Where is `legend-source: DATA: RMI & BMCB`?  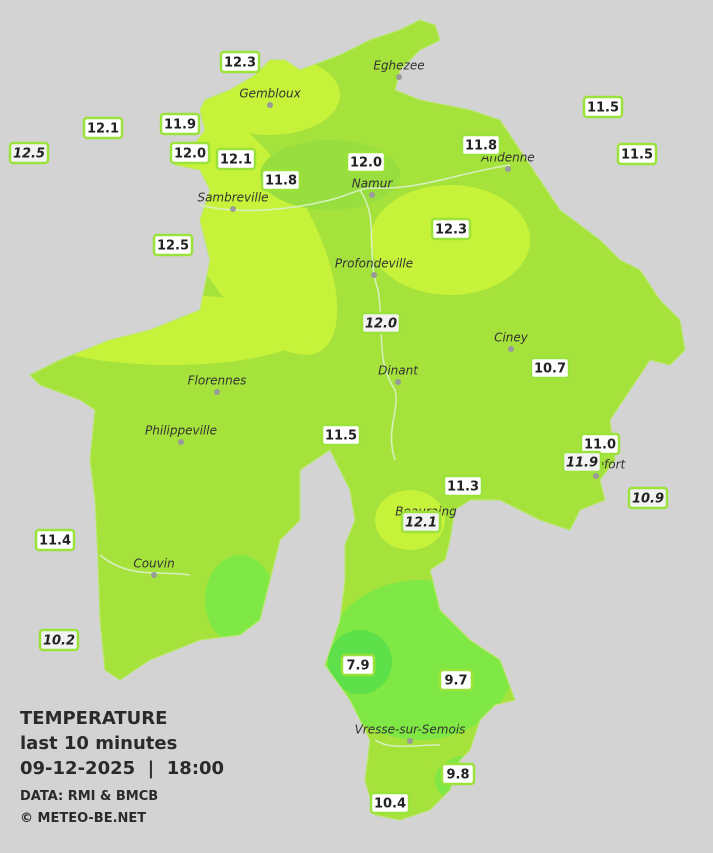 legend-source: DATA: RMI & BMCB is located at coordinates (89, 796).